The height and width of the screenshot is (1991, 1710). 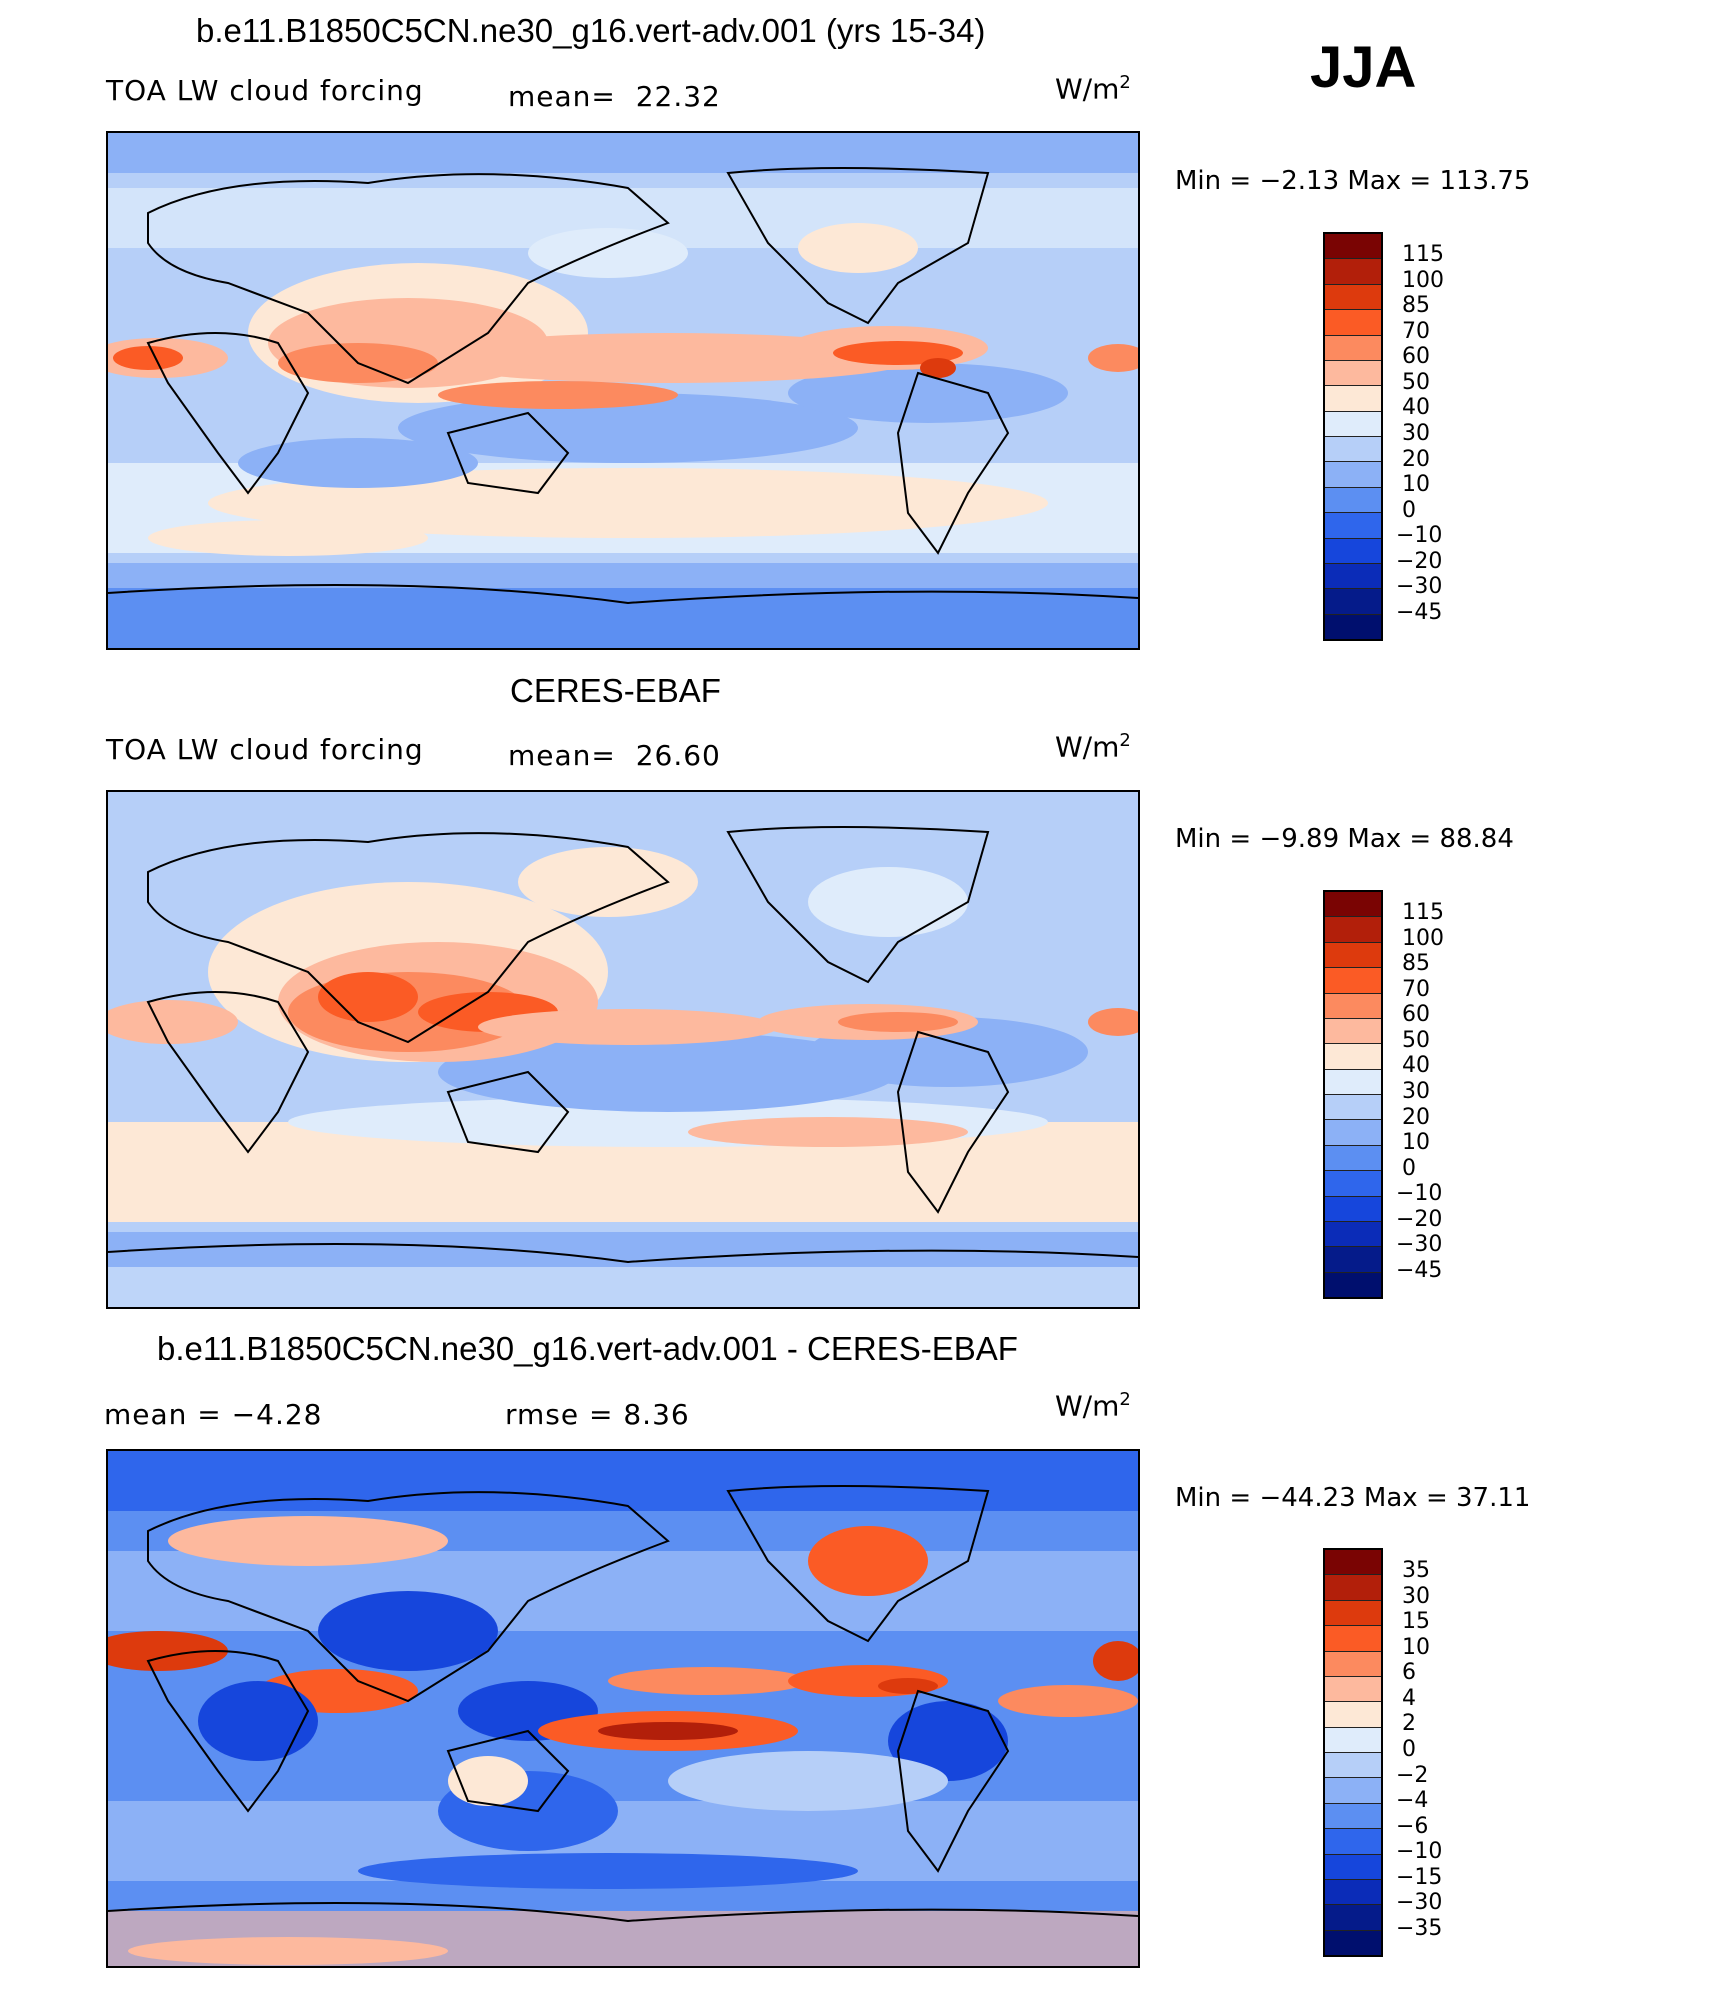 What do you see at coordinates (1416, 382) in the screenshot?
I see `panel1-colorbar-tick-label: 50` at bounding box center [1416, 382].